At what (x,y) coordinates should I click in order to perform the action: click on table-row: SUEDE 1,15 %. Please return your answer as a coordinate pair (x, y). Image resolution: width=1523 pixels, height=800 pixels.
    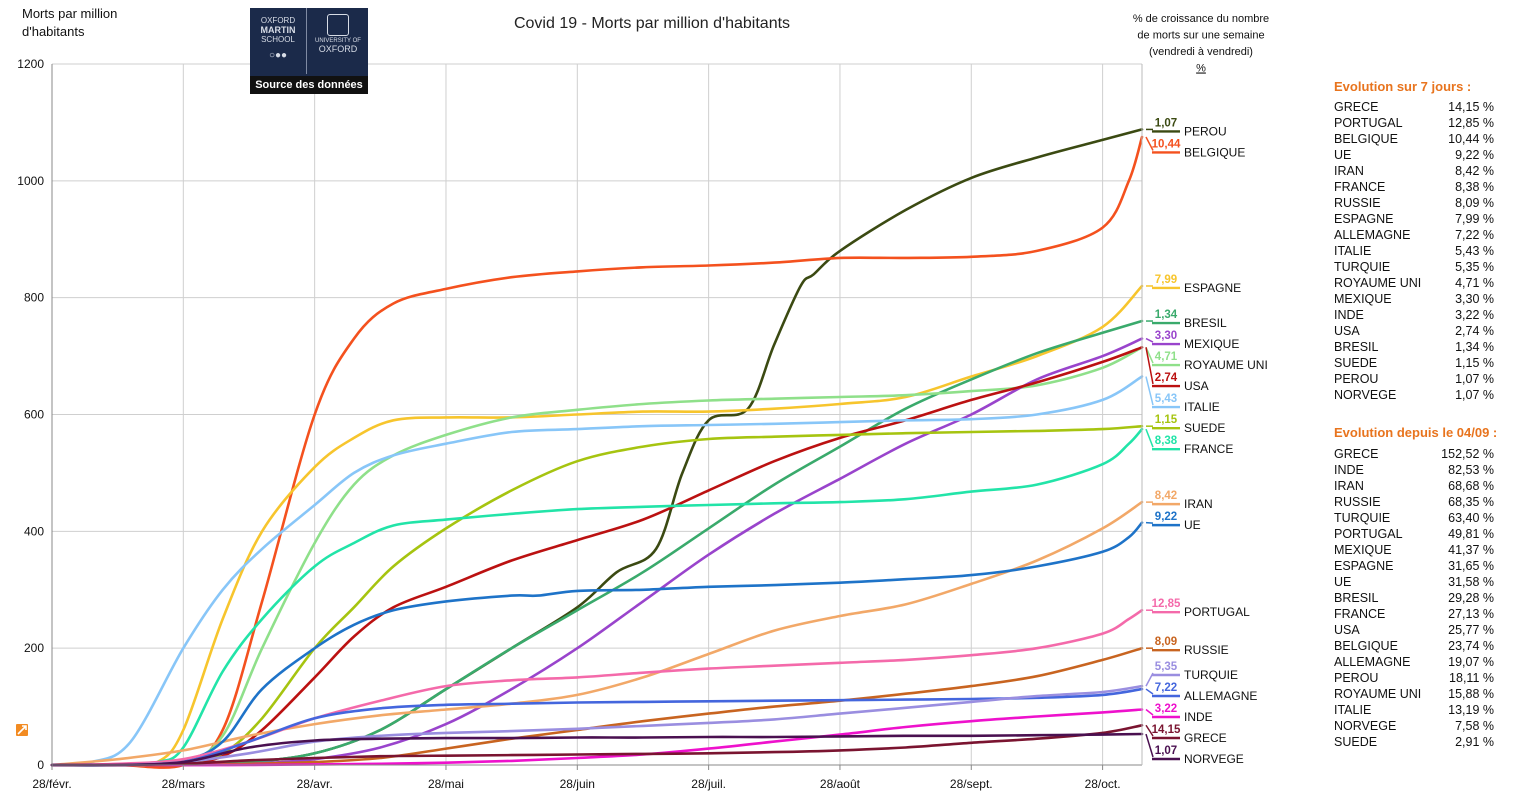
    Looking at the image, I should click on (1414, 363).